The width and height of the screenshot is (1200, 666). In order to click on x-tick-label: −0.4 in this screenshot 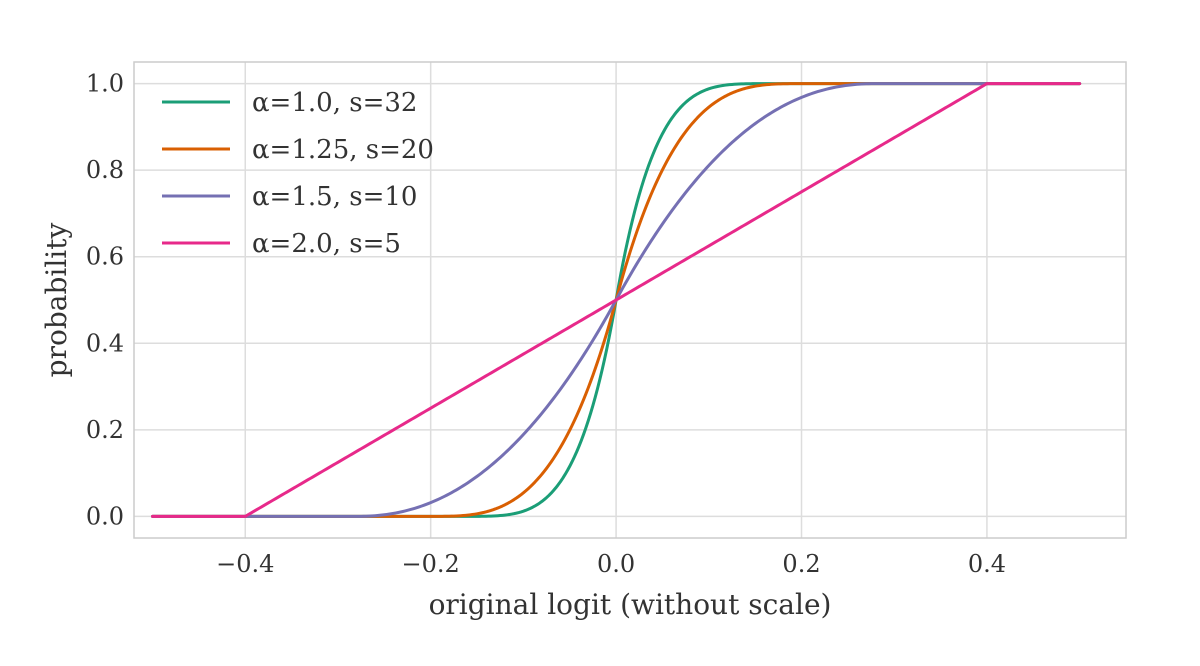, I will do `click(245, 564)`.